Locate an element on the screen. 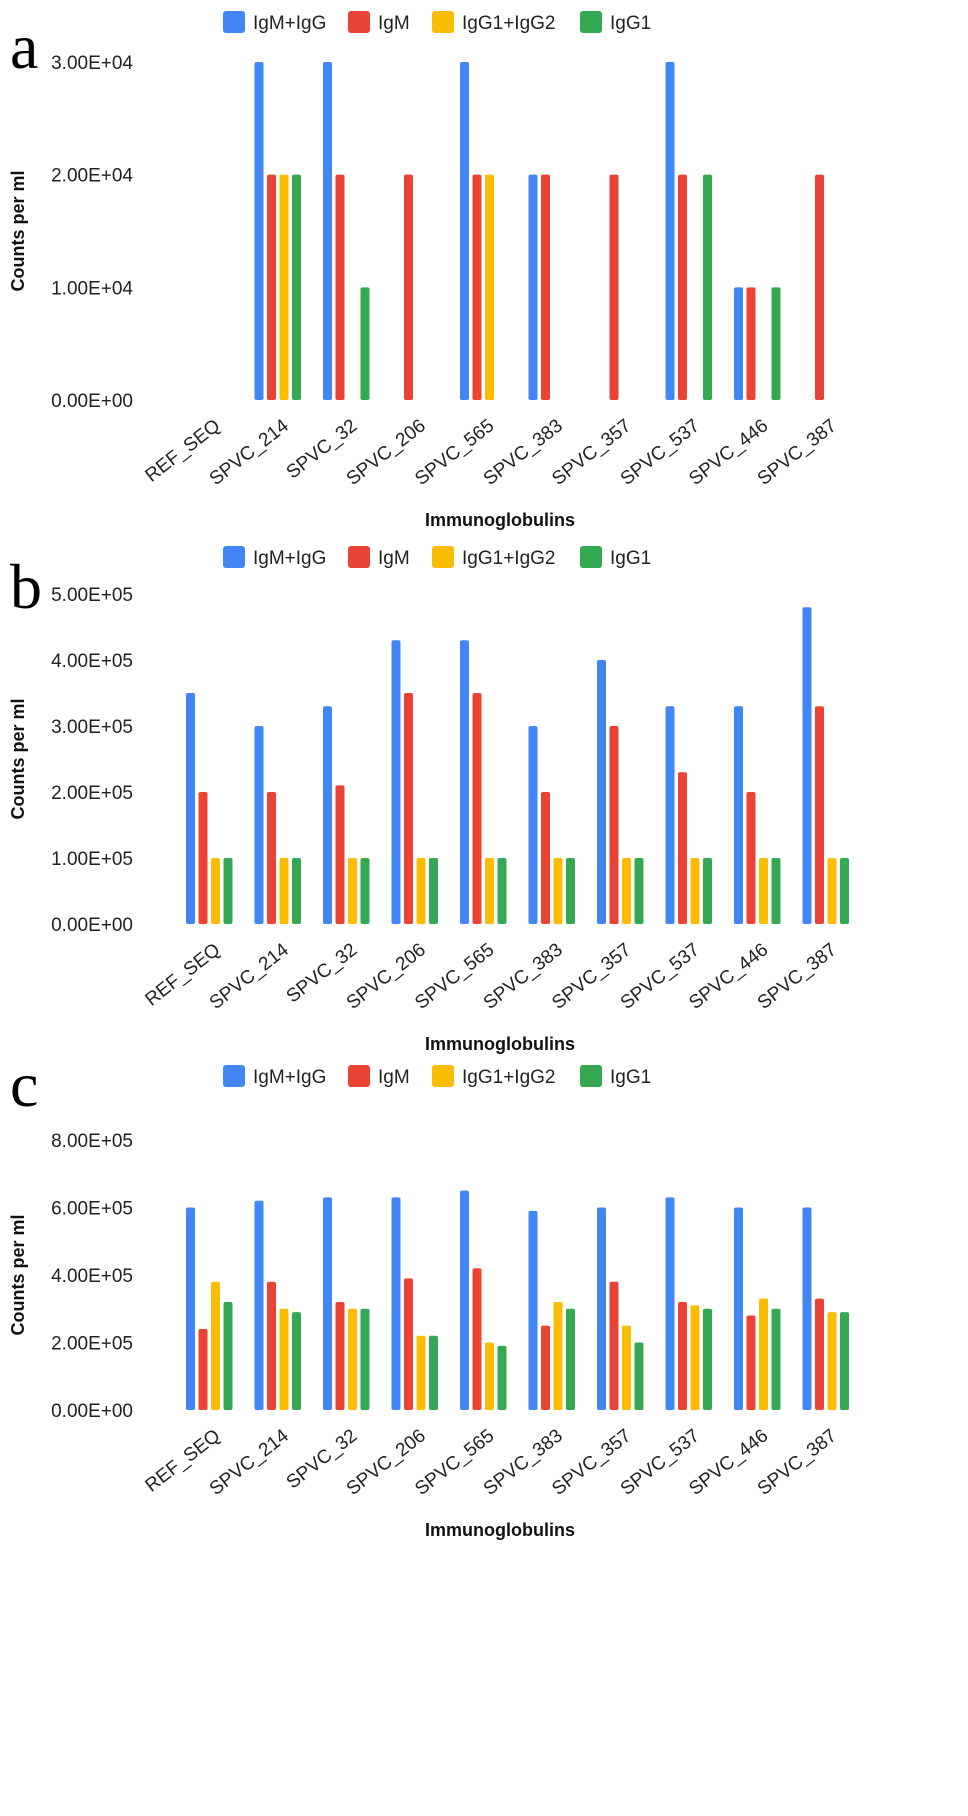  y-axis-title: Counts per ml is located at coordinates (18, 230).